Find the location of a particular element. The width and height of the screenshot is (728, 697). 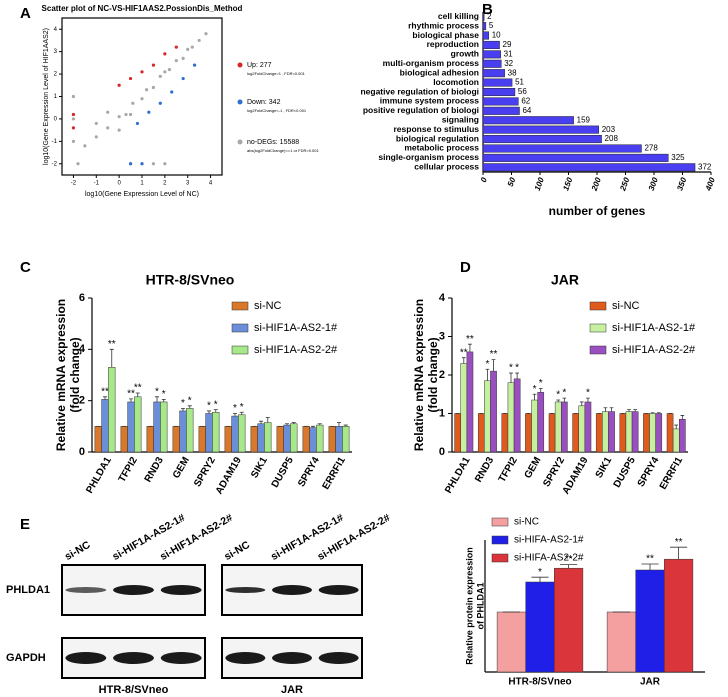

value-label: 208 is located at coordinates (612, 138).